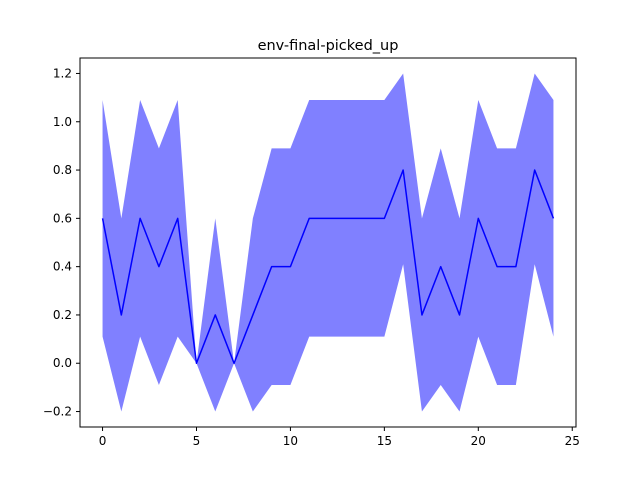 This screenshot has height=480, width=640. Describe the element at coordinates (62, 218) in the screenshot. I see `y-tick-label: 0.6` at that location.